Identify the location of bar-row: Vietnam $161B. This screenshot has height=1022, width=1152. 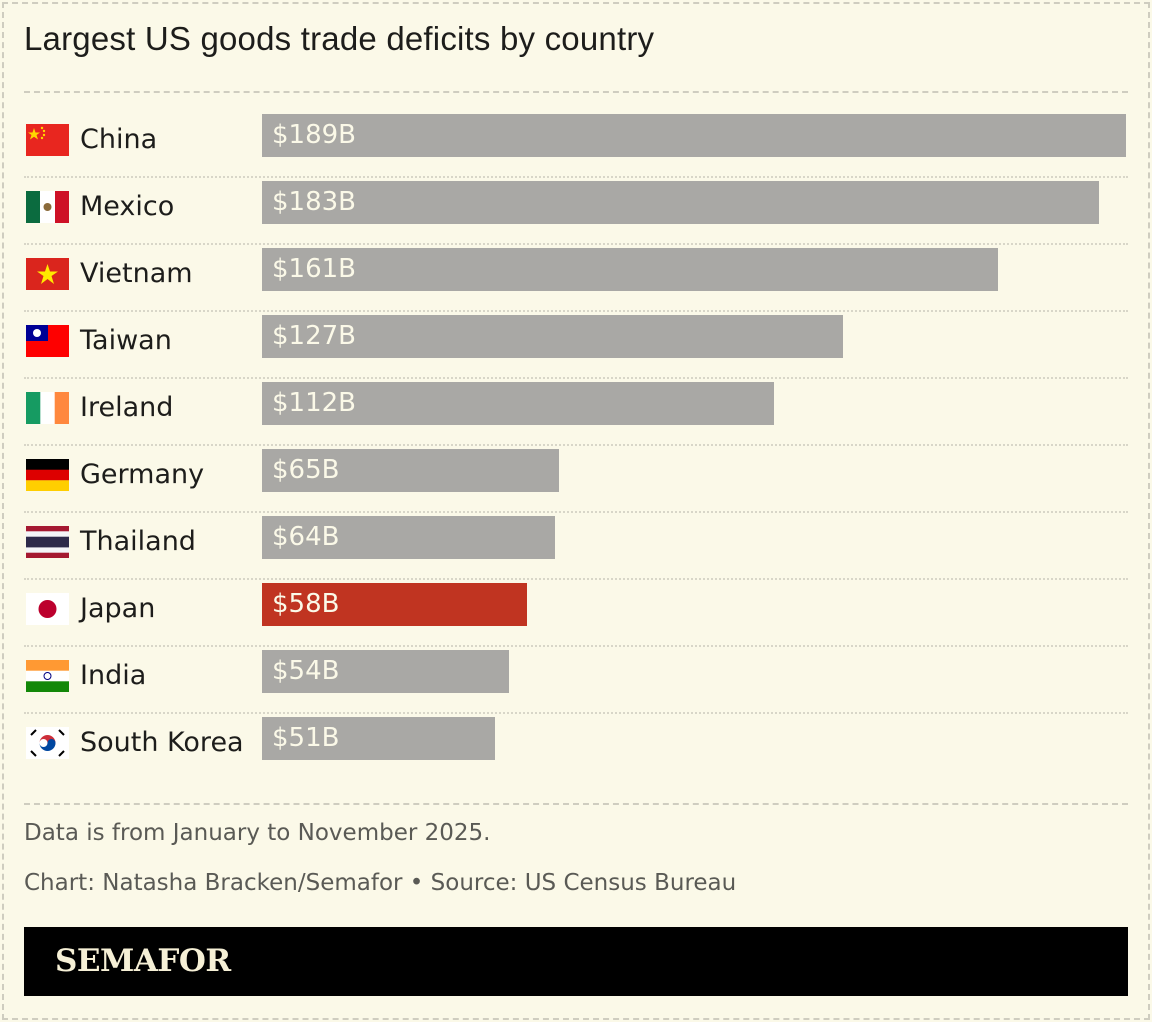
(576, 284).